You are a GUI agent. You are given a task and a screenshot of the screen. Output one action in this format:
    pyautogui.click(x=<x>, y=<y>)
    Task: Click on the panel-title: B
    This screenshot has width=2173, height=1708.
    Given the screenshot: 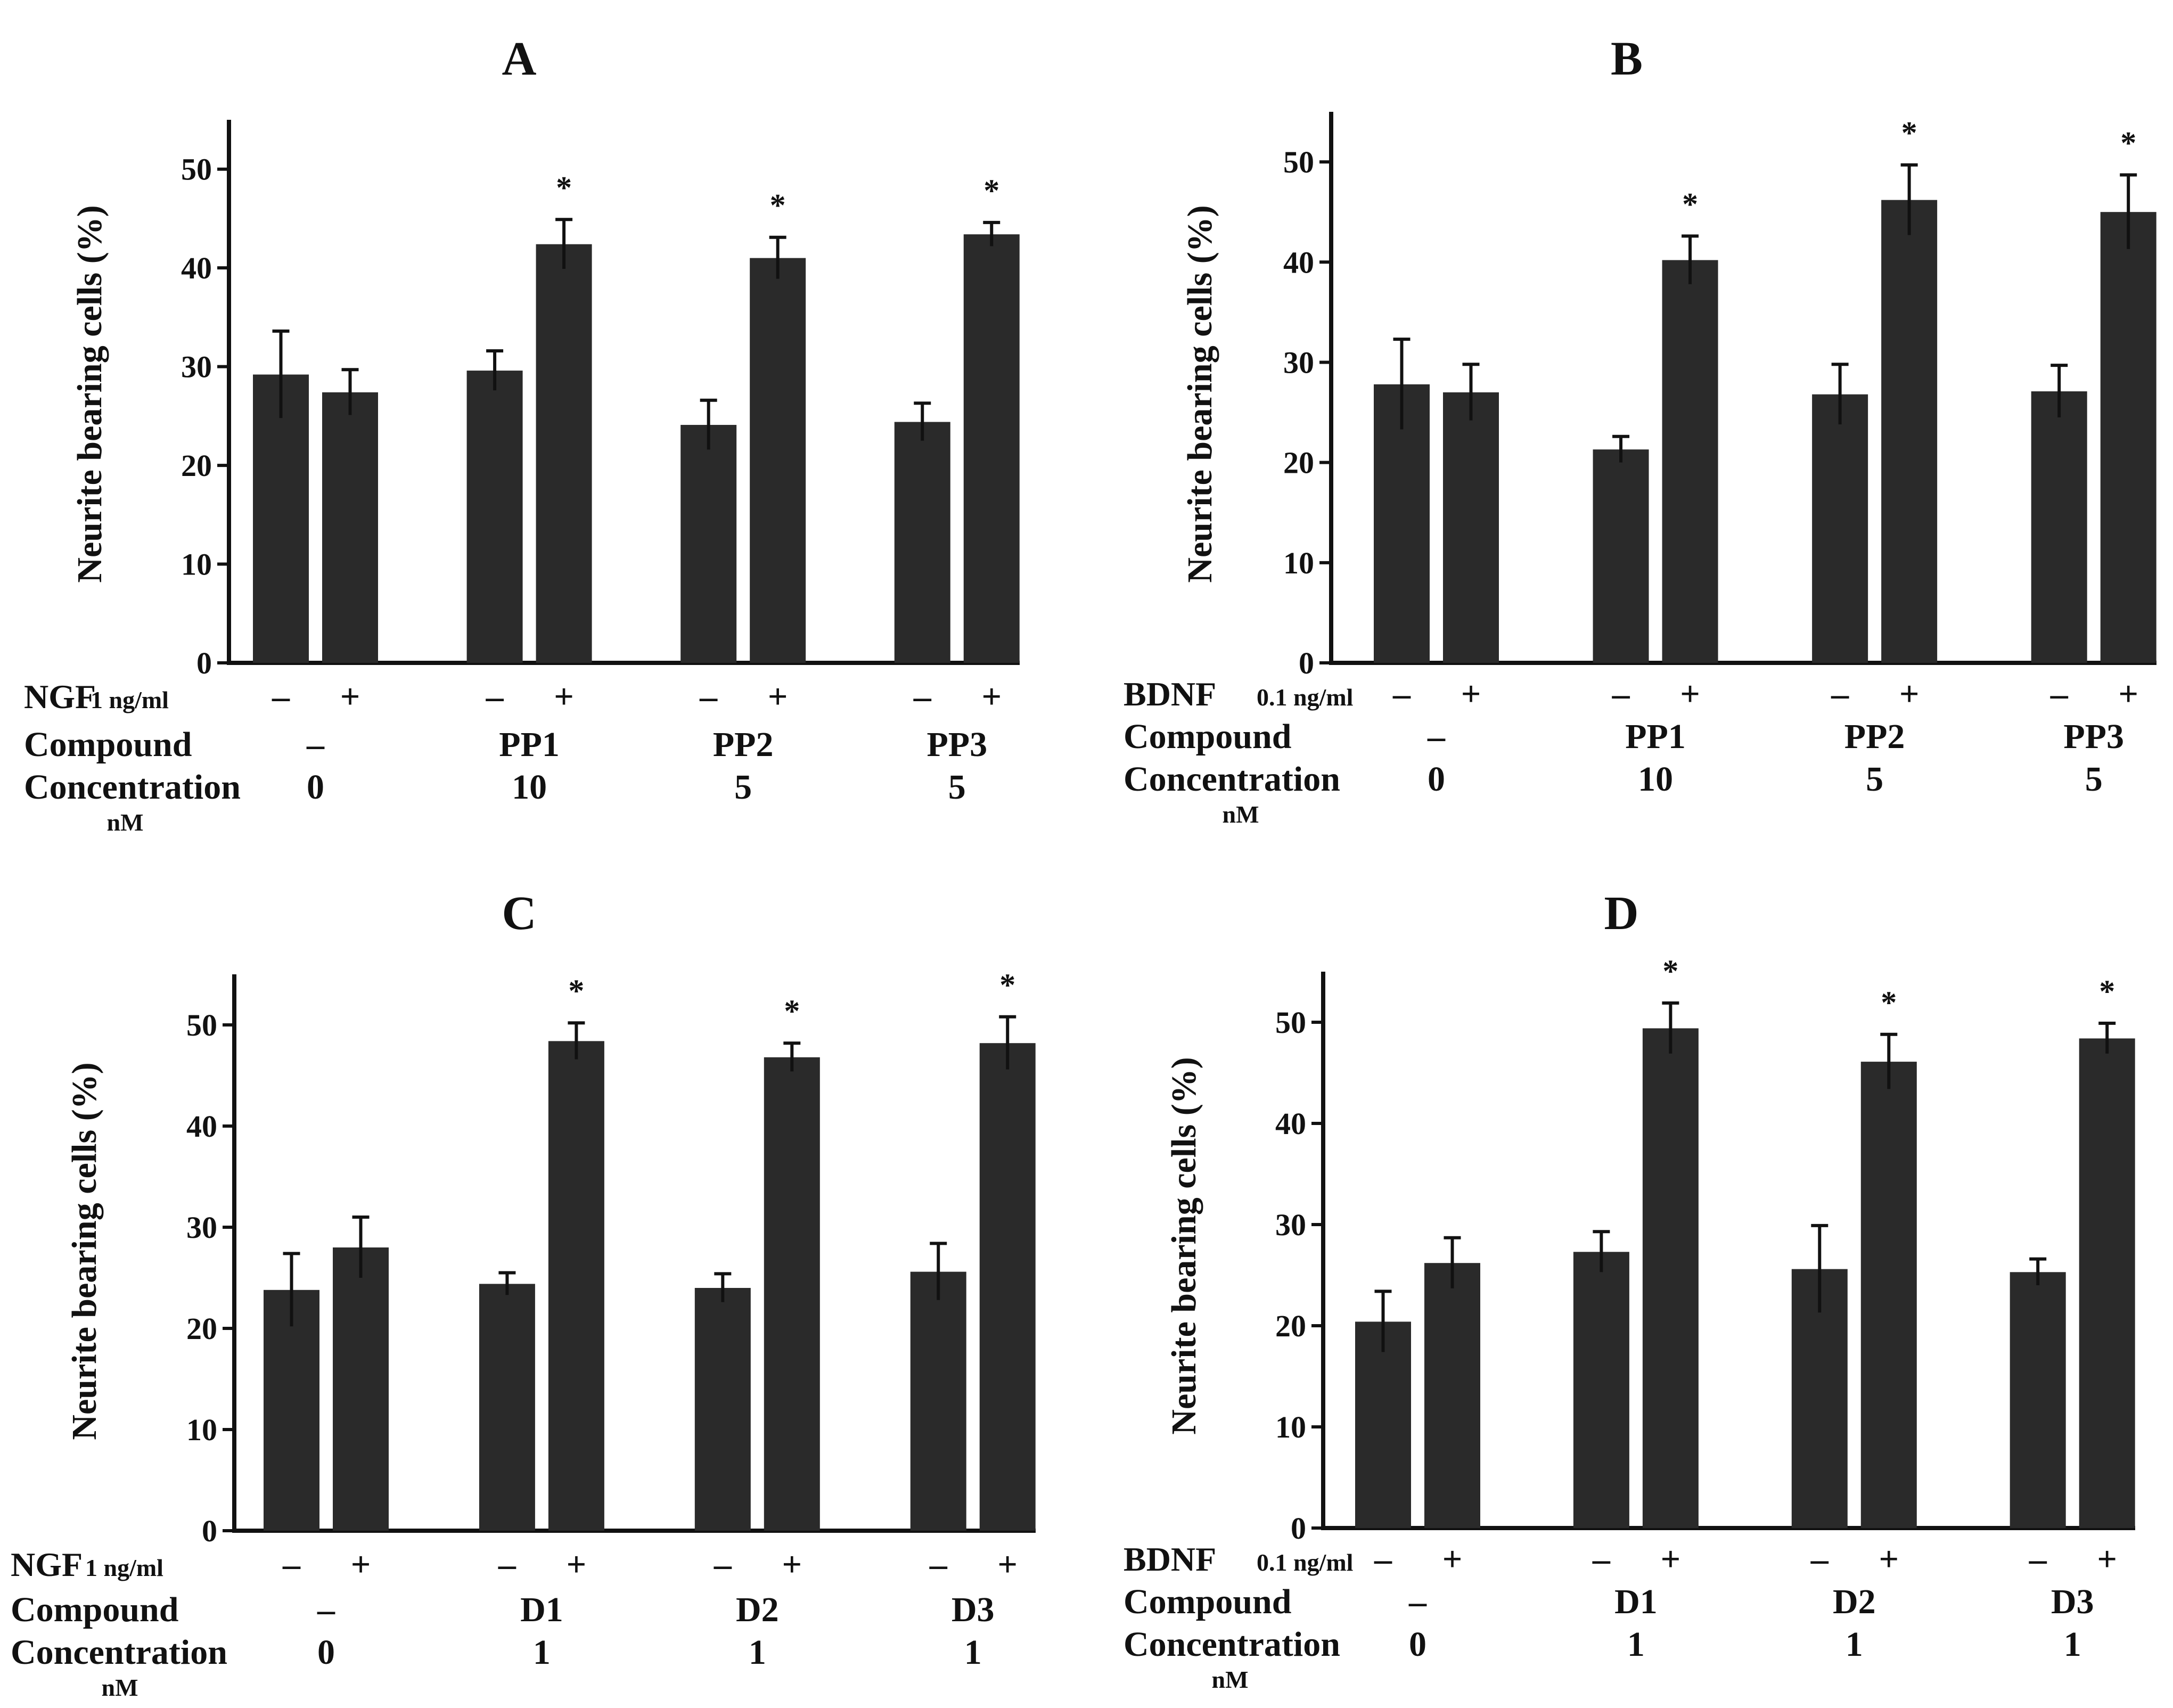 What is the action you would take?
    pyautogui.click(x=1627, y=58)
    